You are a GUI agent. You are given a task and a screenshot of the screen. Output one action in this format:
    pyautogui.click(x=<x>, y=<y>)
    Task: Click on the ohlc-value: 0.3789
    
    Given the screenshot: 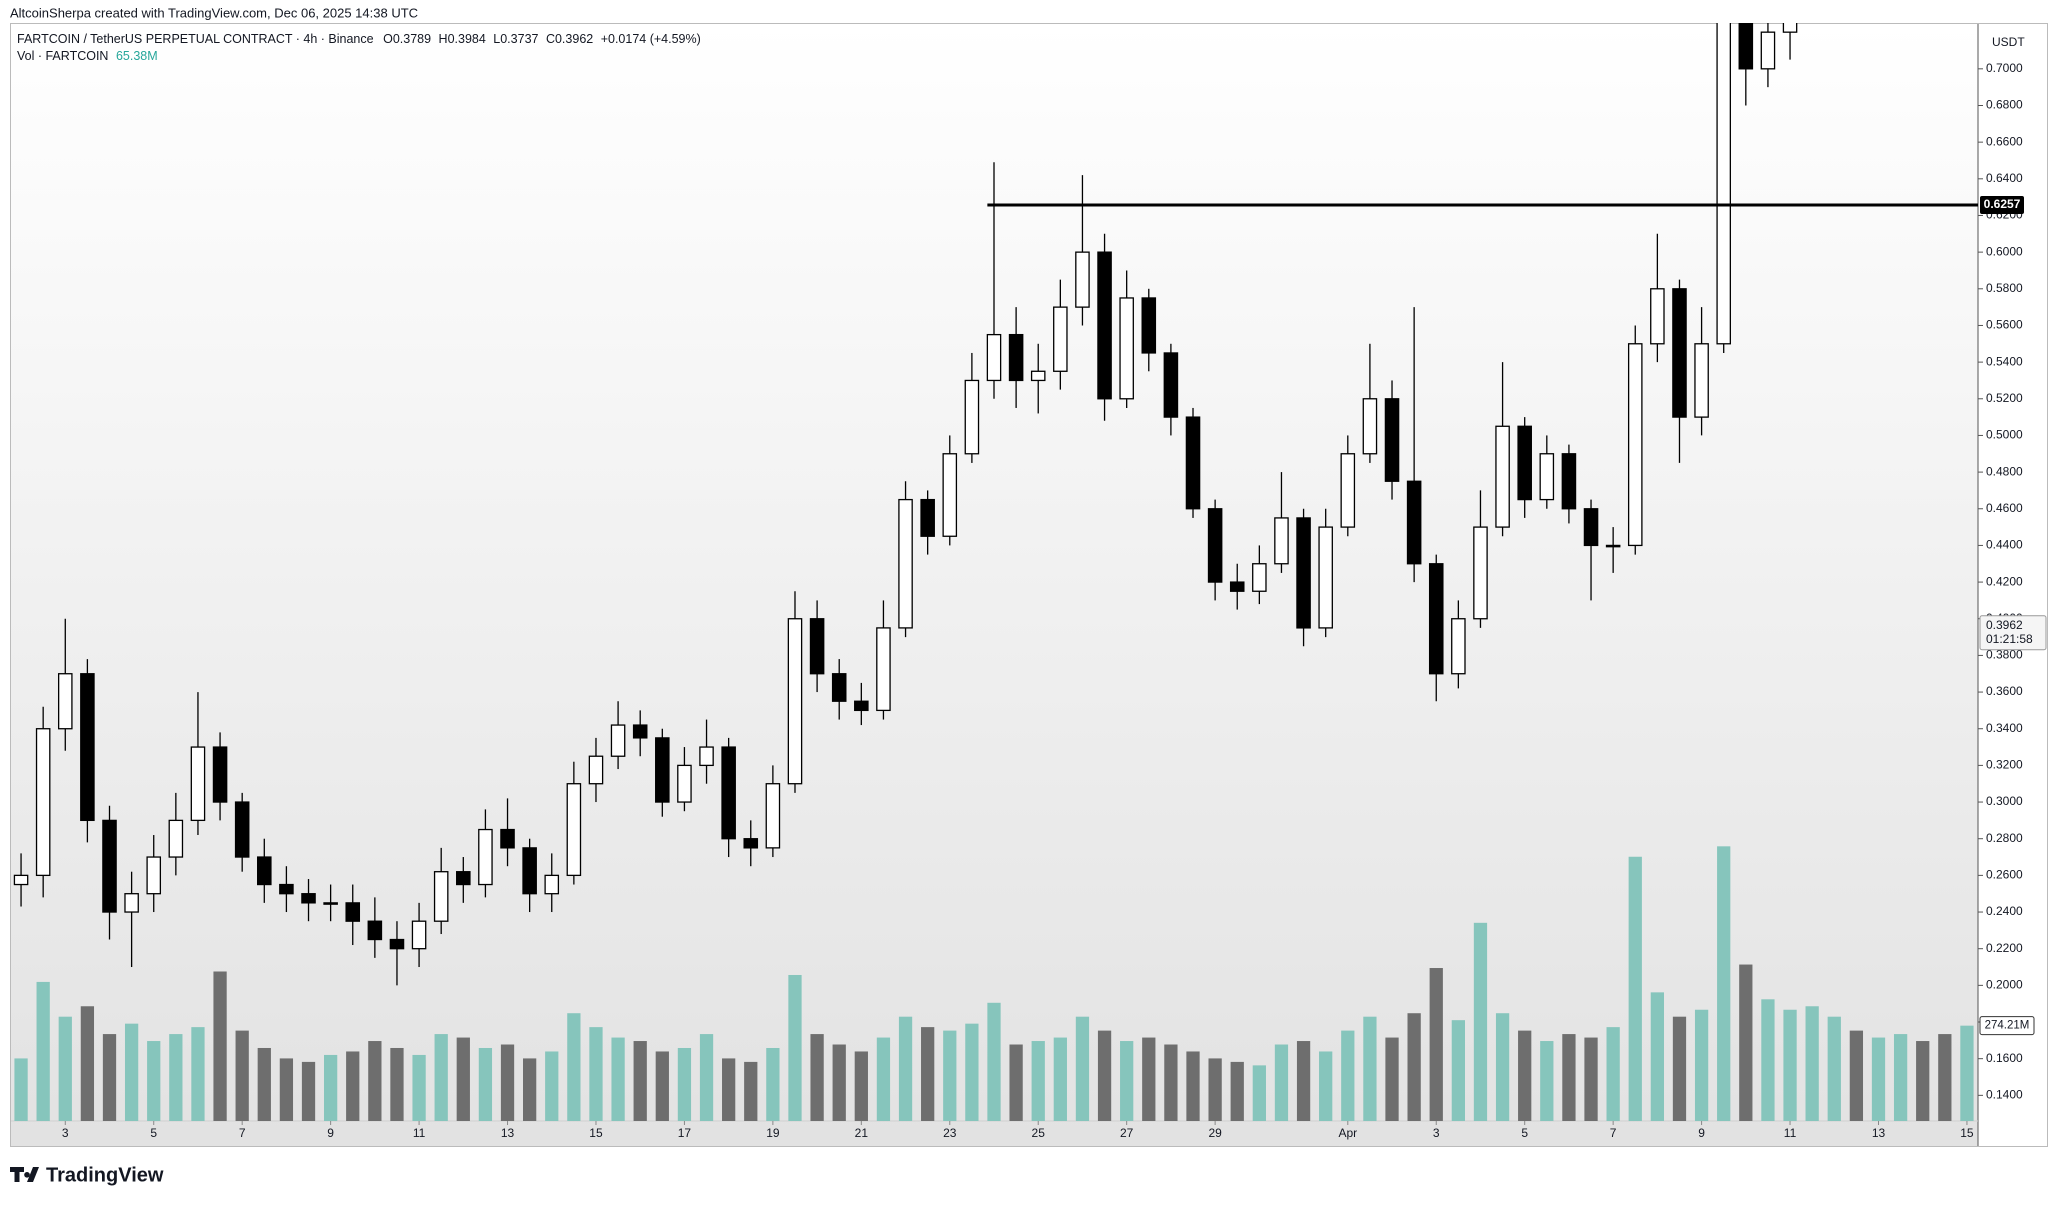 What is the action you would take?
    pyautogui.click(x=412, y=39)
    